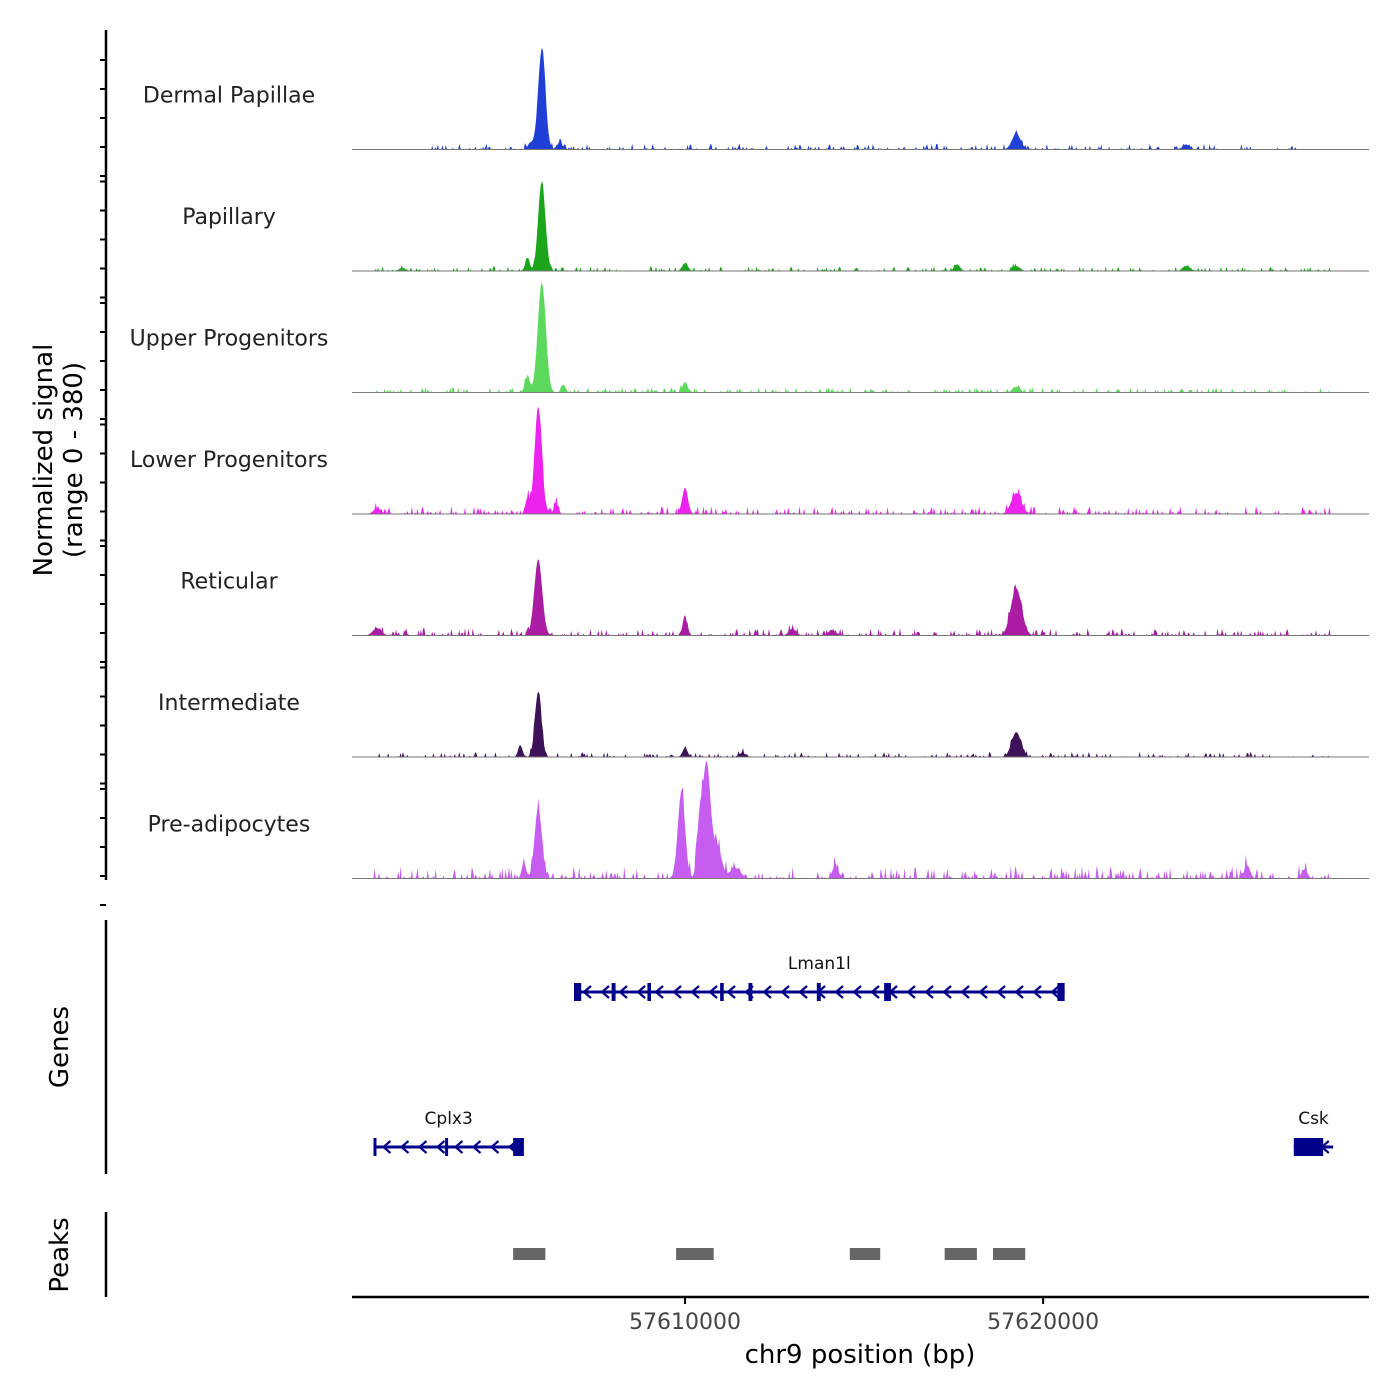 The width and height of the screenshot is (1400, 1400). Describe the element at coordinates (769, 1254) in the screenshot. I see `peak-region-track` at that location.